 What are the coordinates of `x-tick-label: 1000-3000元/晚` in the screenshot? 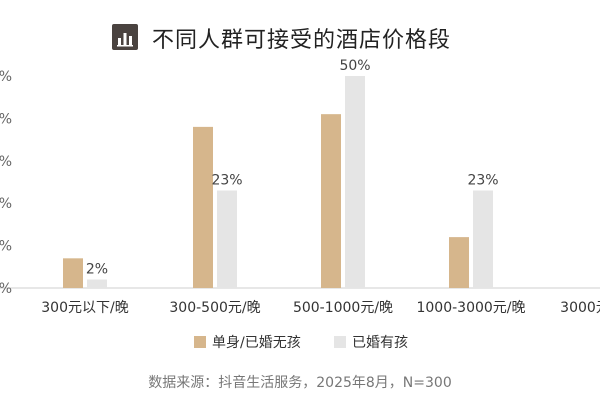 It's located at (470, 308).